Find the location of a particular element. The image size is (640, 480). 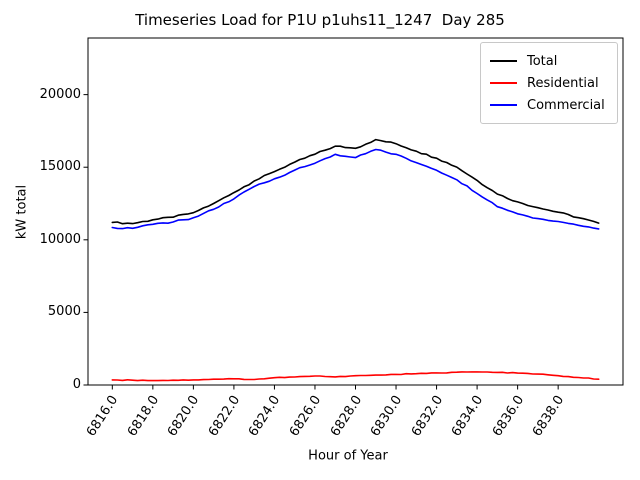

legend-label: Total is located at coordinates (542, 61).